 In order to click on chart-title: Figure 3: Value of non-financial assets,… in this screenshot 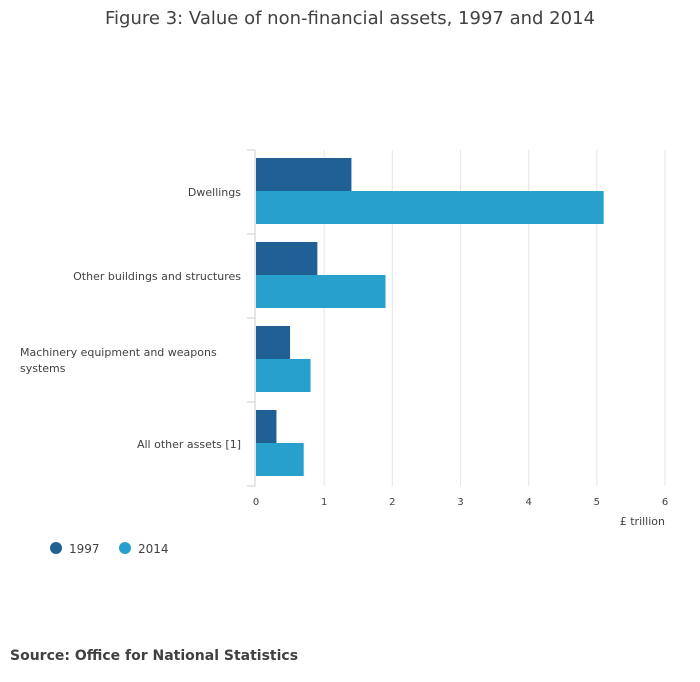, I will do `click(350, 18)`.